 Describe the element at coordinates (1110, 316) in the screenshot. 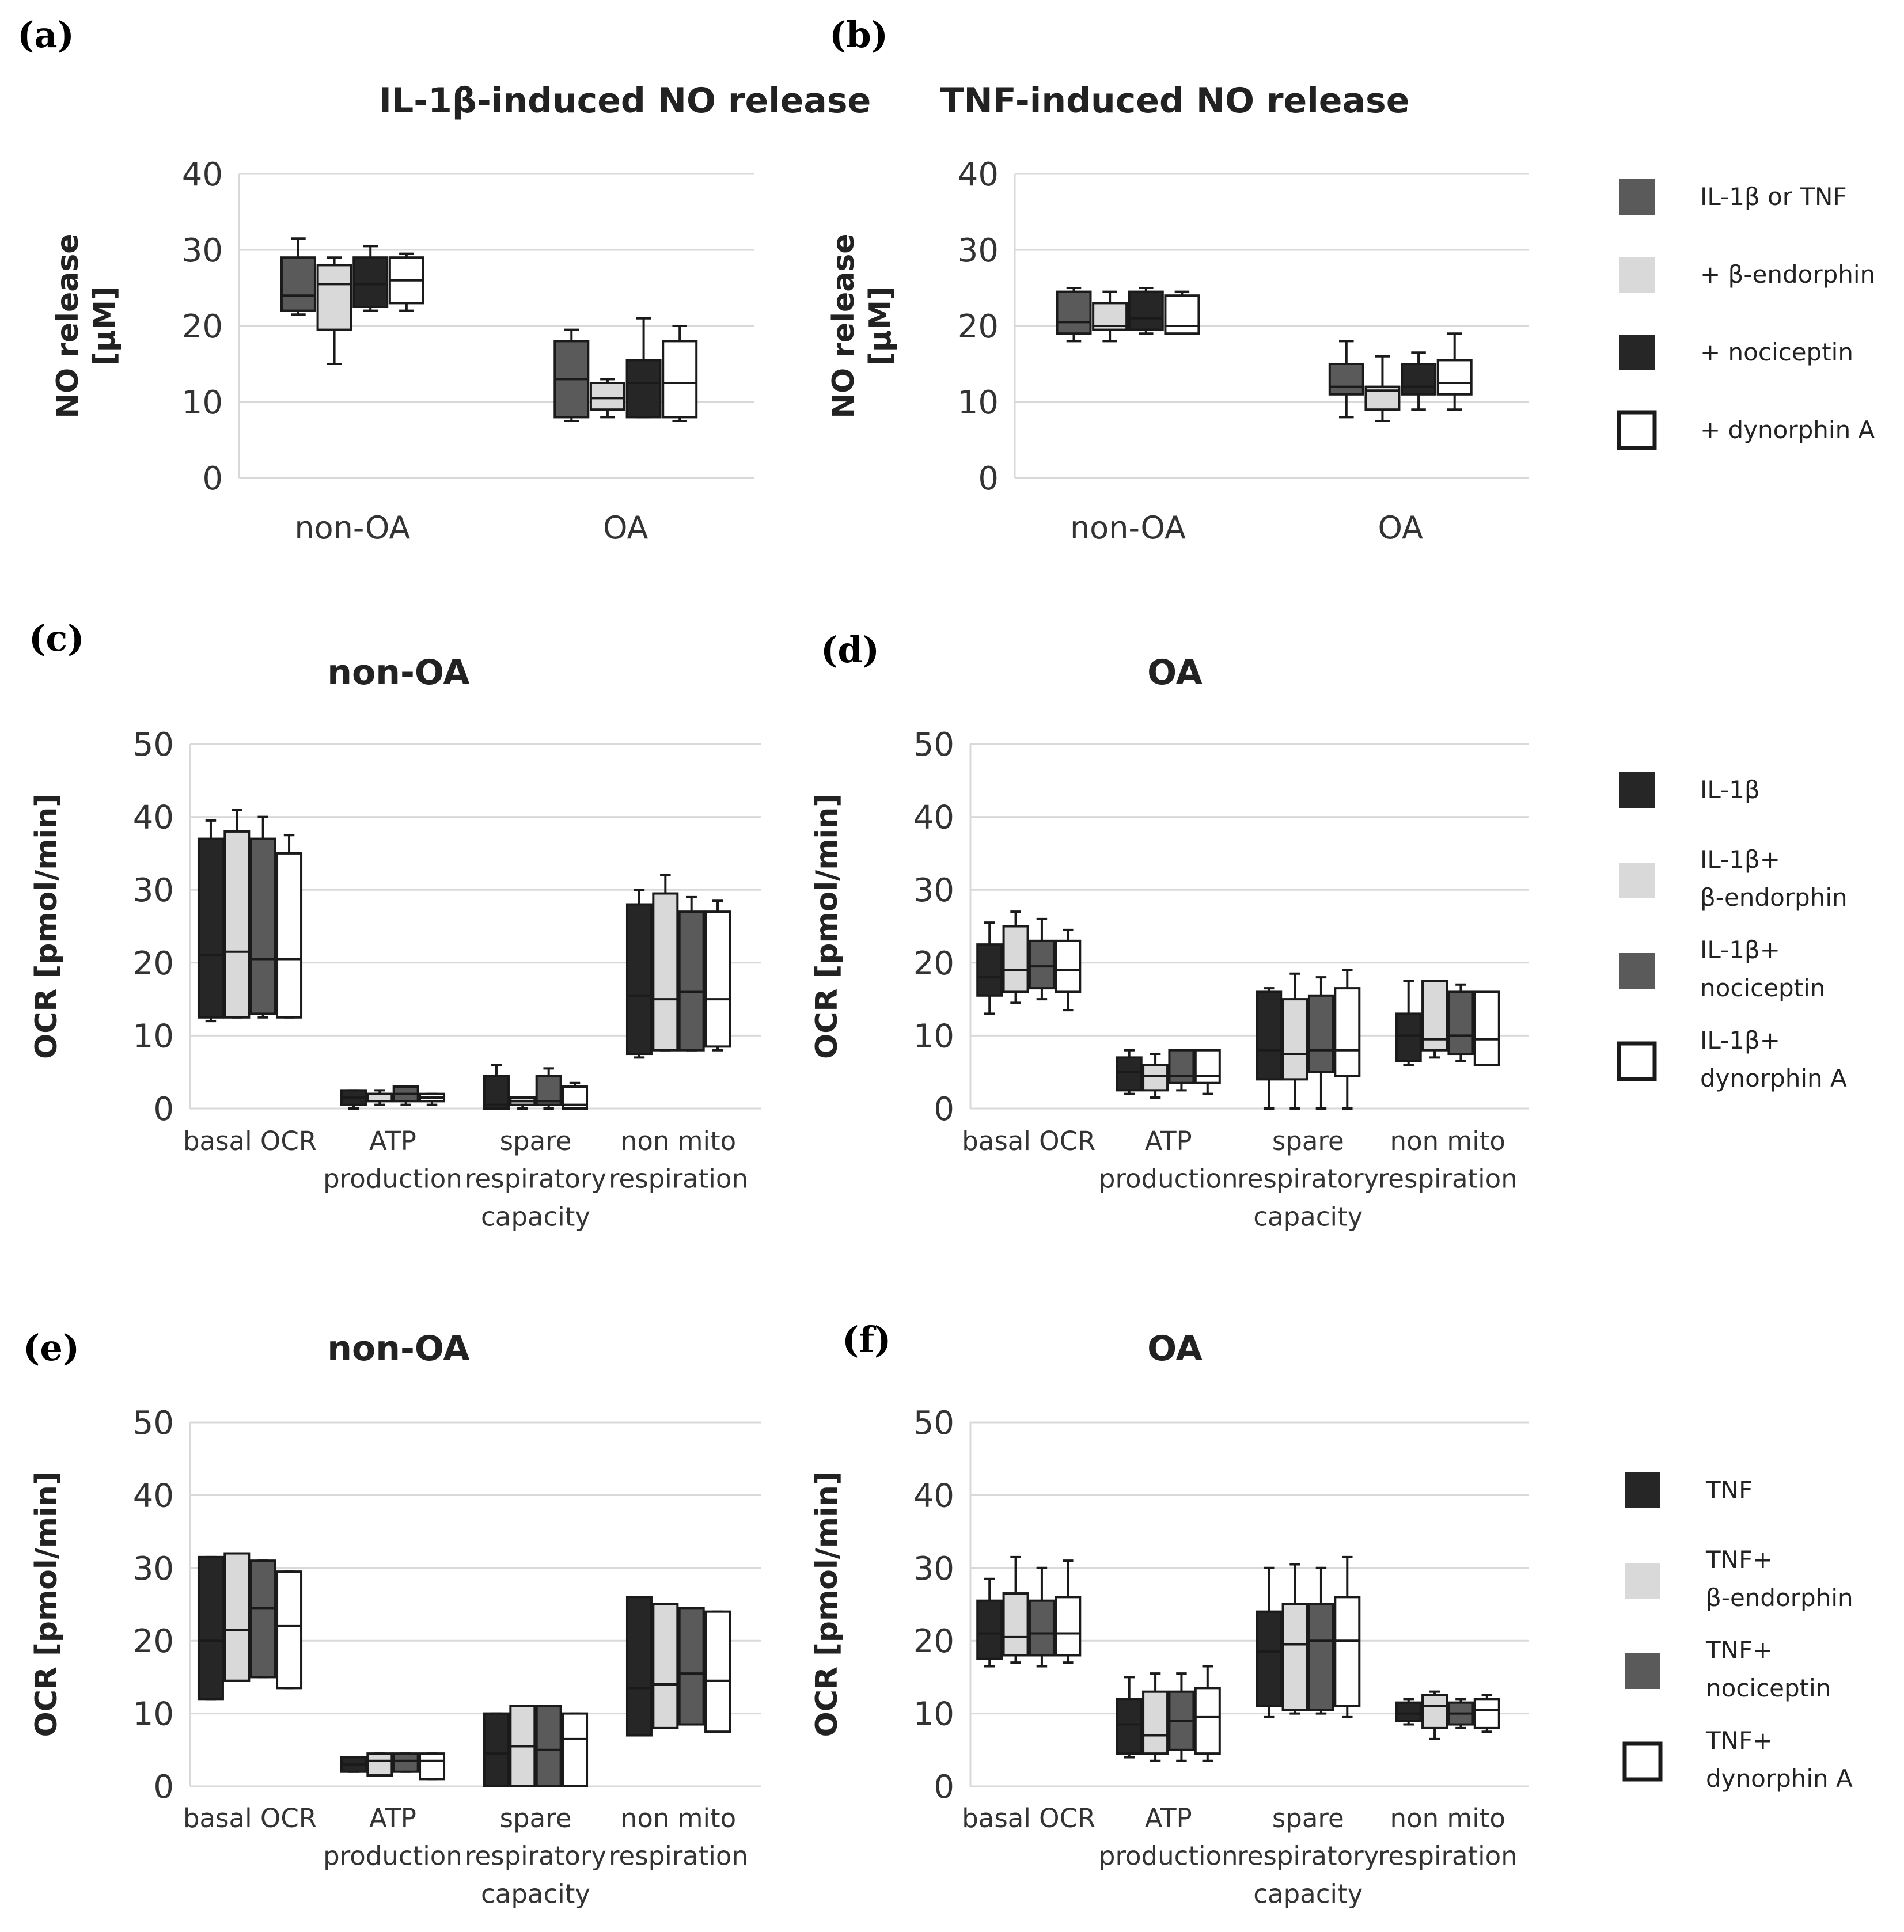

I see `box--endorphin` at that location.